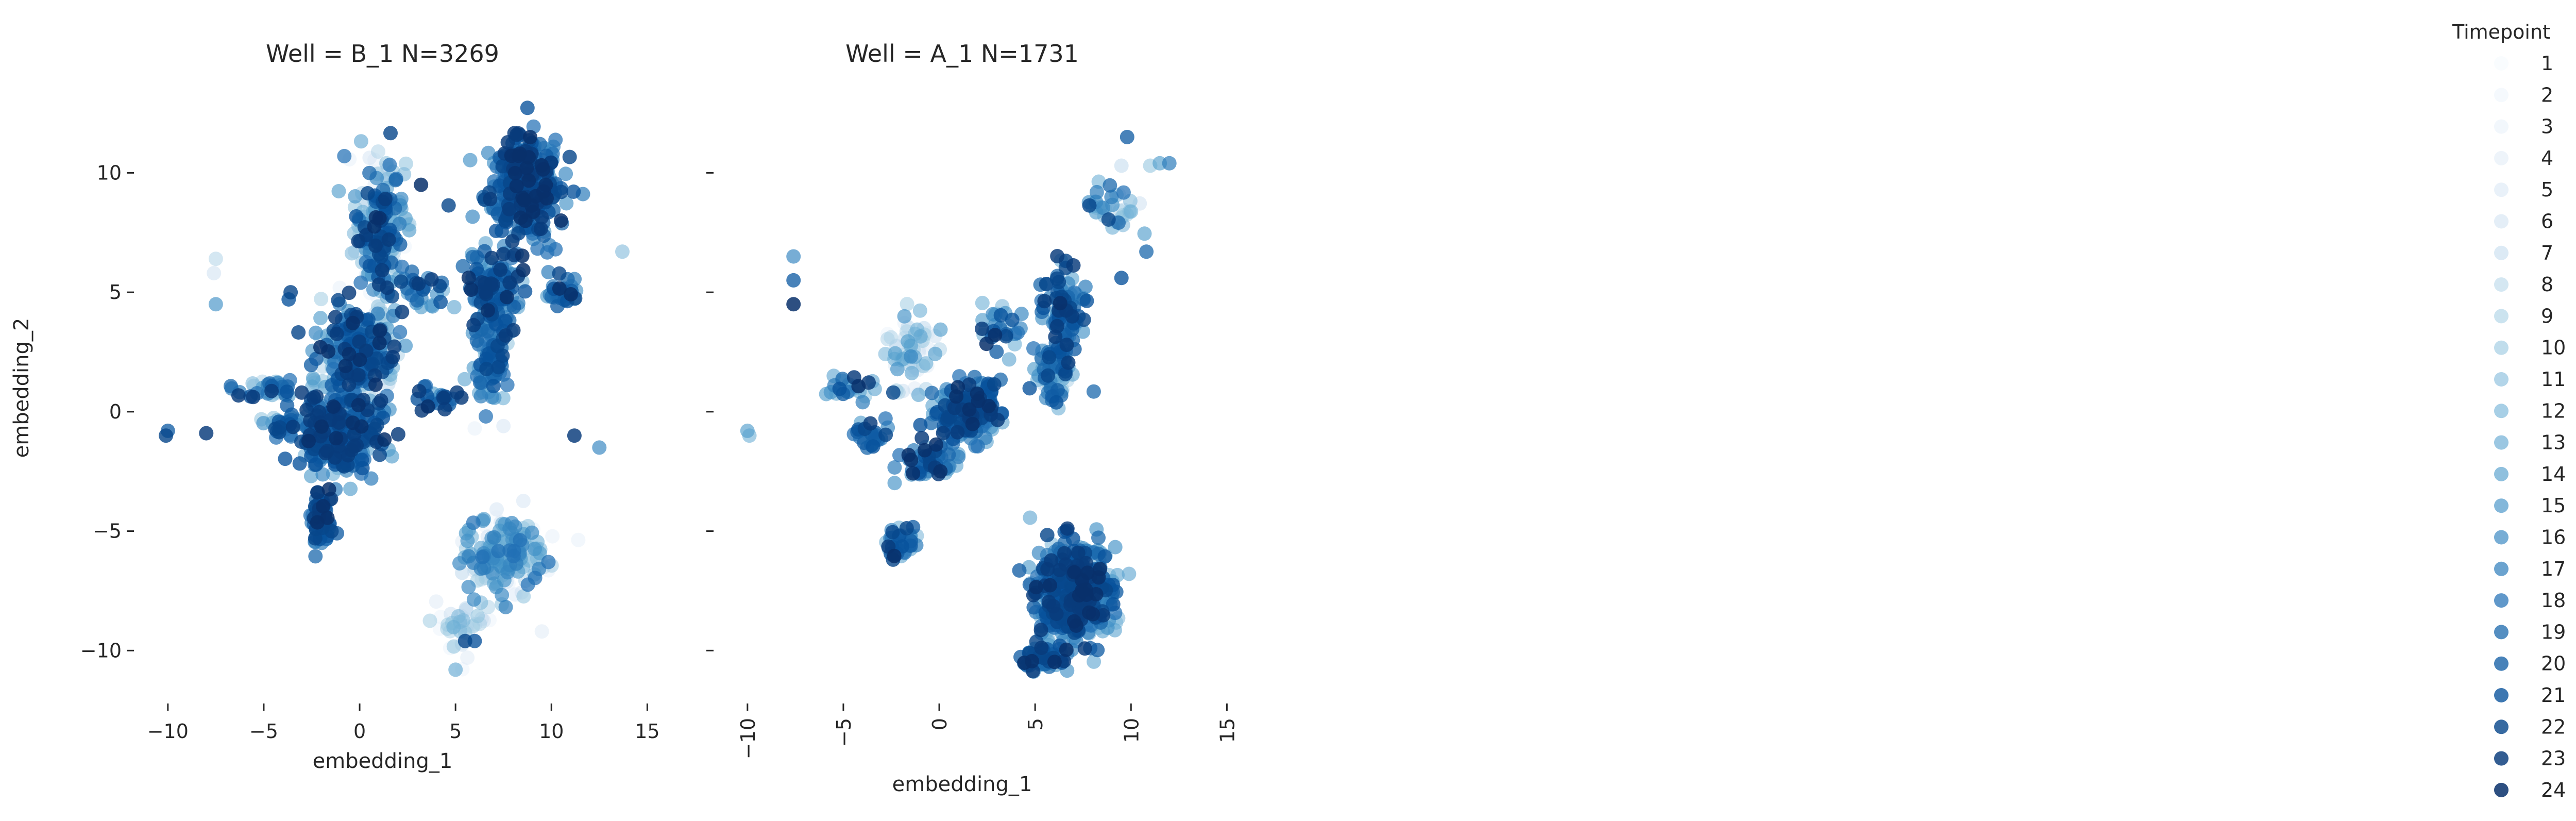 The width and height of the screenshot is (2576, 821). Describe the element at coordinates (2553, 664) in the screenshot. I see `legend-label: 20` at that location.